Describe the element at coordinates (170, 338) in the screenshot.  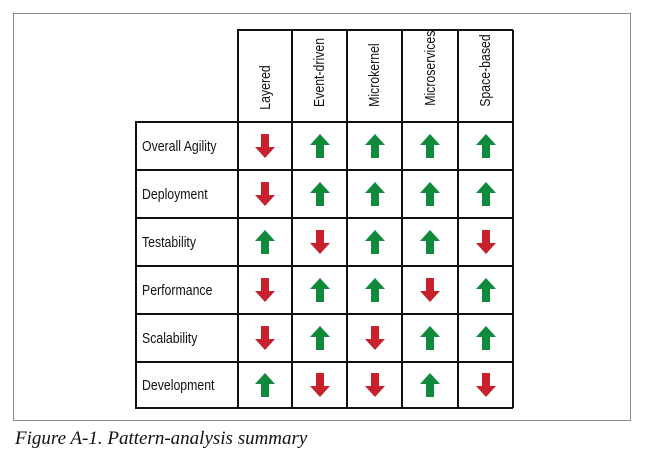
I see `row-label: Scalability` at that location.